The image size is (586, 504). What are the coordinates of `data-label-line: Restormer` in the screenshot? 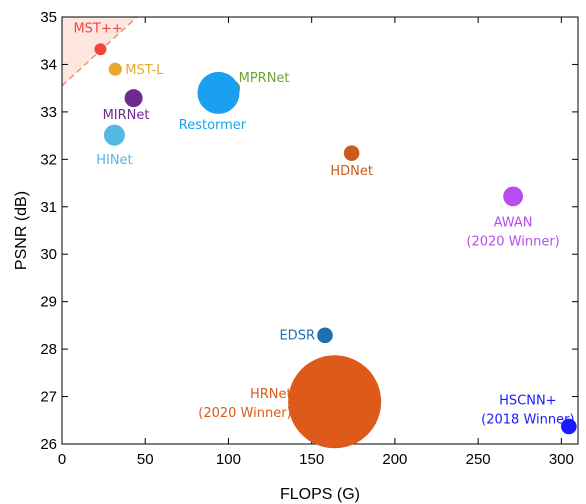 It's located at (213, 125).